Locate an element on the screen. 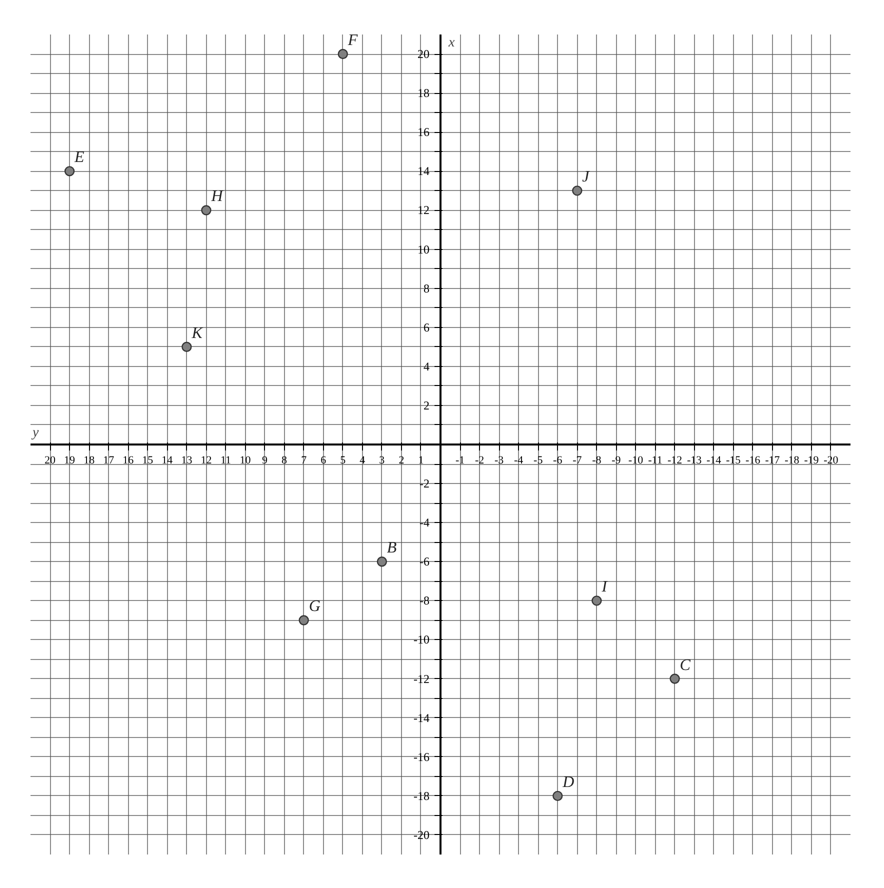  x-tick-label: -1 is located at coordinates (460, 460).